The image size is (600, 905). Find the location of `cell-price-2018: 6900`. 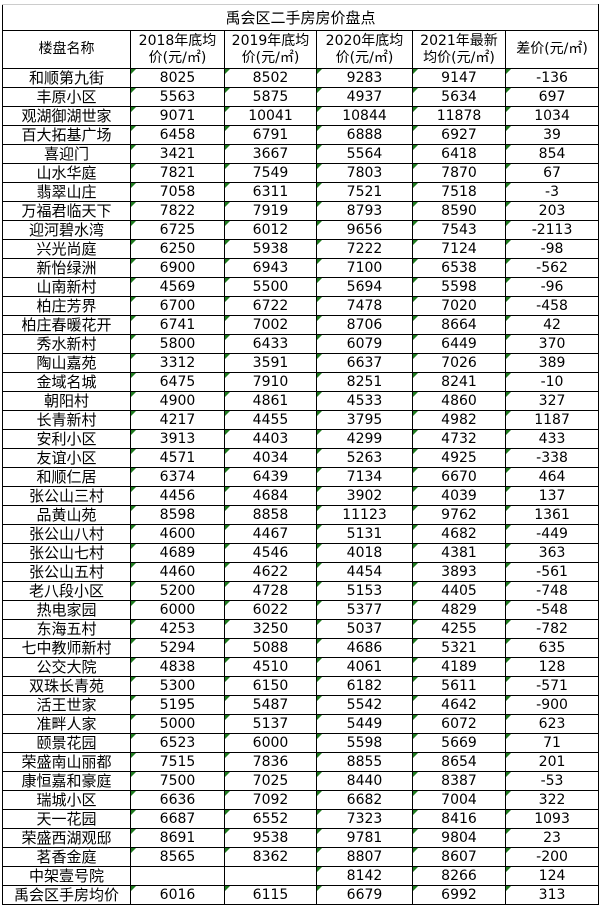

cell-price-2018: 6900 is located at coordinates (177, 268).